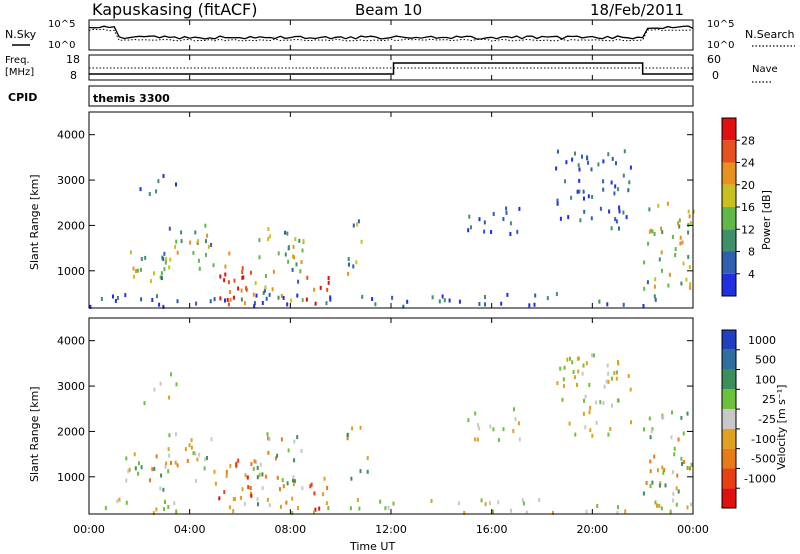 The image size is (800, 554). Describe the element at coordinates (760, 478) in the screenshot. I see `colorbar-tick-label: -1000` at that location.